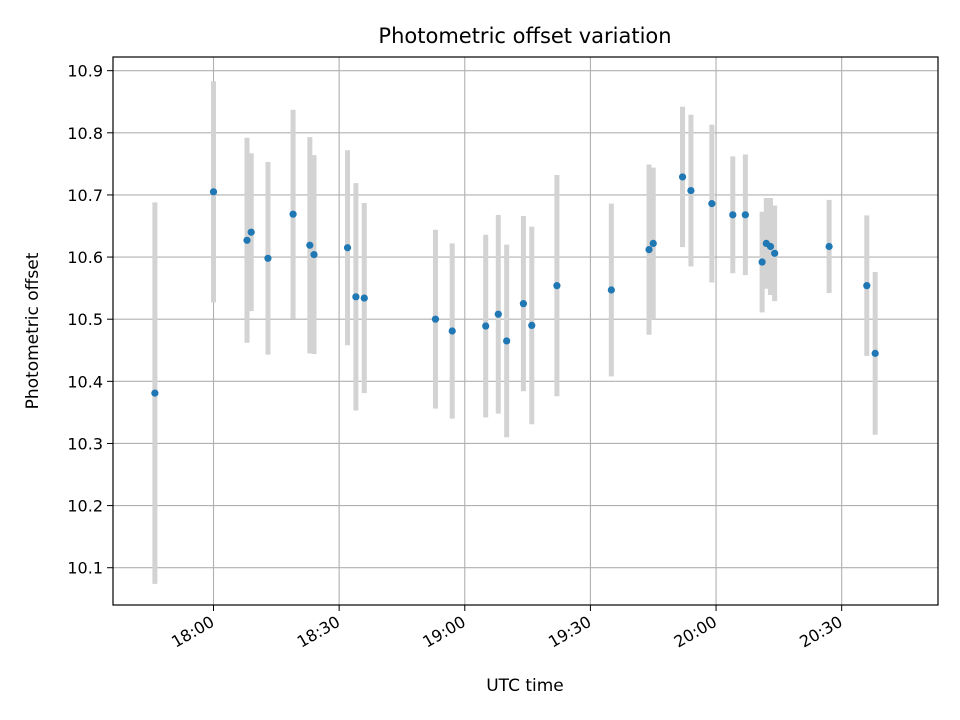 Image resolution: width=960 pixels, height=720 pixels. I want to click on y-tick-label: 10.6, so click(85, 257).